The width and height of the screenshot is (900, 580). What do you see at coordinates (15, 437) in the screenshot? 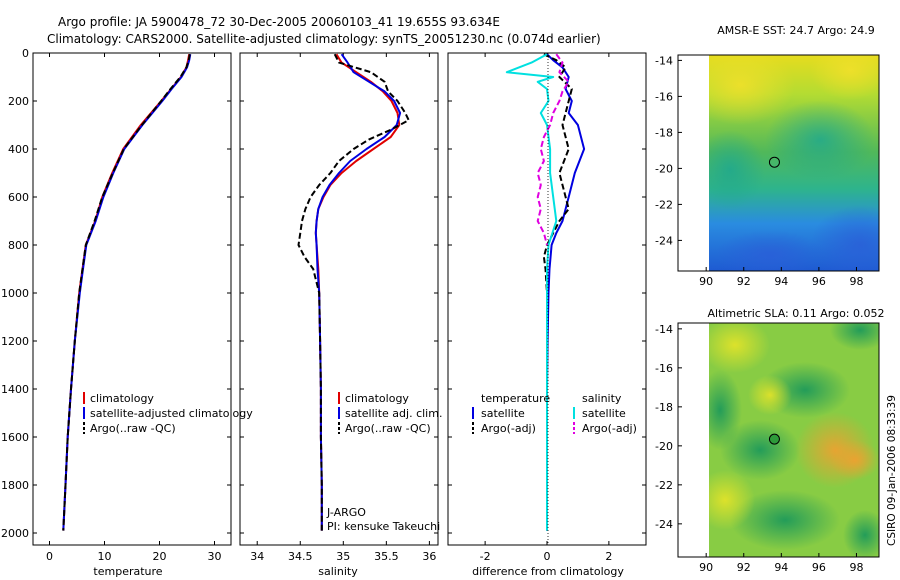
I see `y-tick-label: 1600` at bounding box center [15, 437].